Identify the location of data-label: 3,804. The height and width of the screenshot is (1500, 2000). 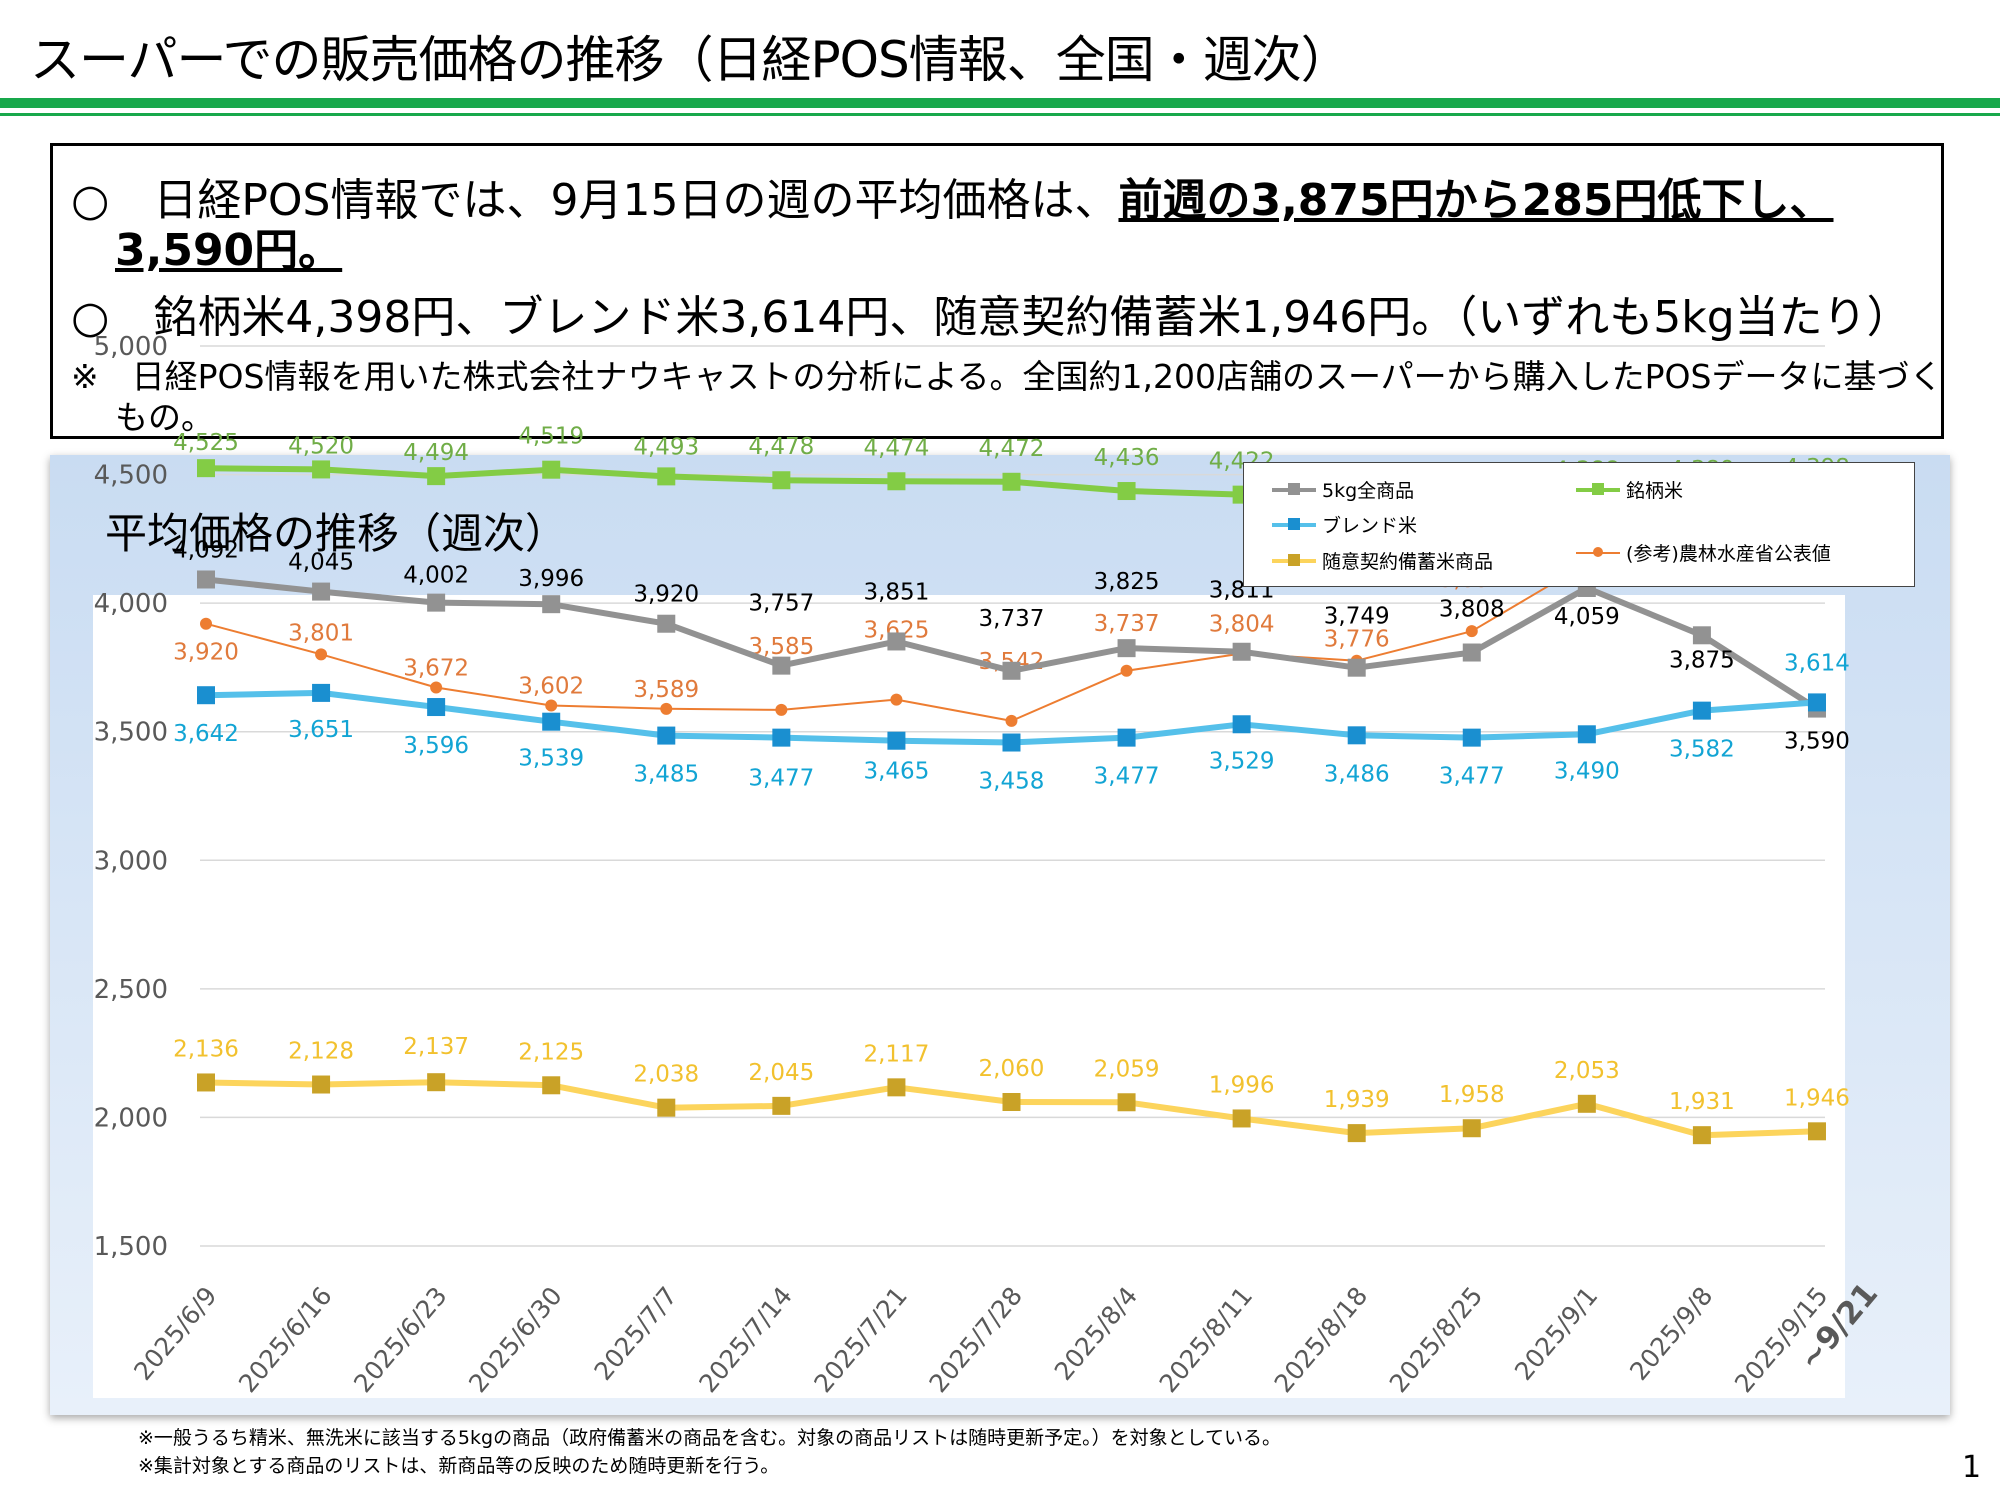
(1242, 625).